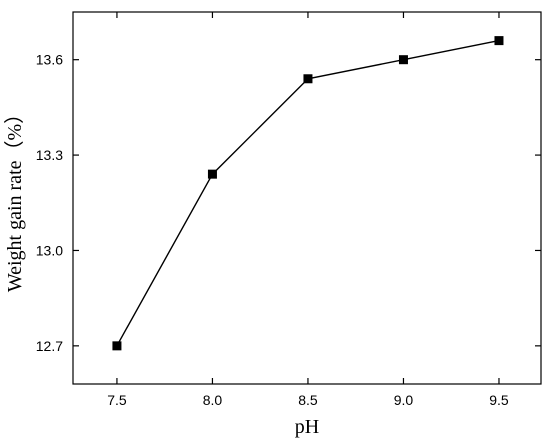 Image resolution: width=550 pixels, height=443 pixels. I want to click on x-tick-label: 9.0, so click(404, 400).